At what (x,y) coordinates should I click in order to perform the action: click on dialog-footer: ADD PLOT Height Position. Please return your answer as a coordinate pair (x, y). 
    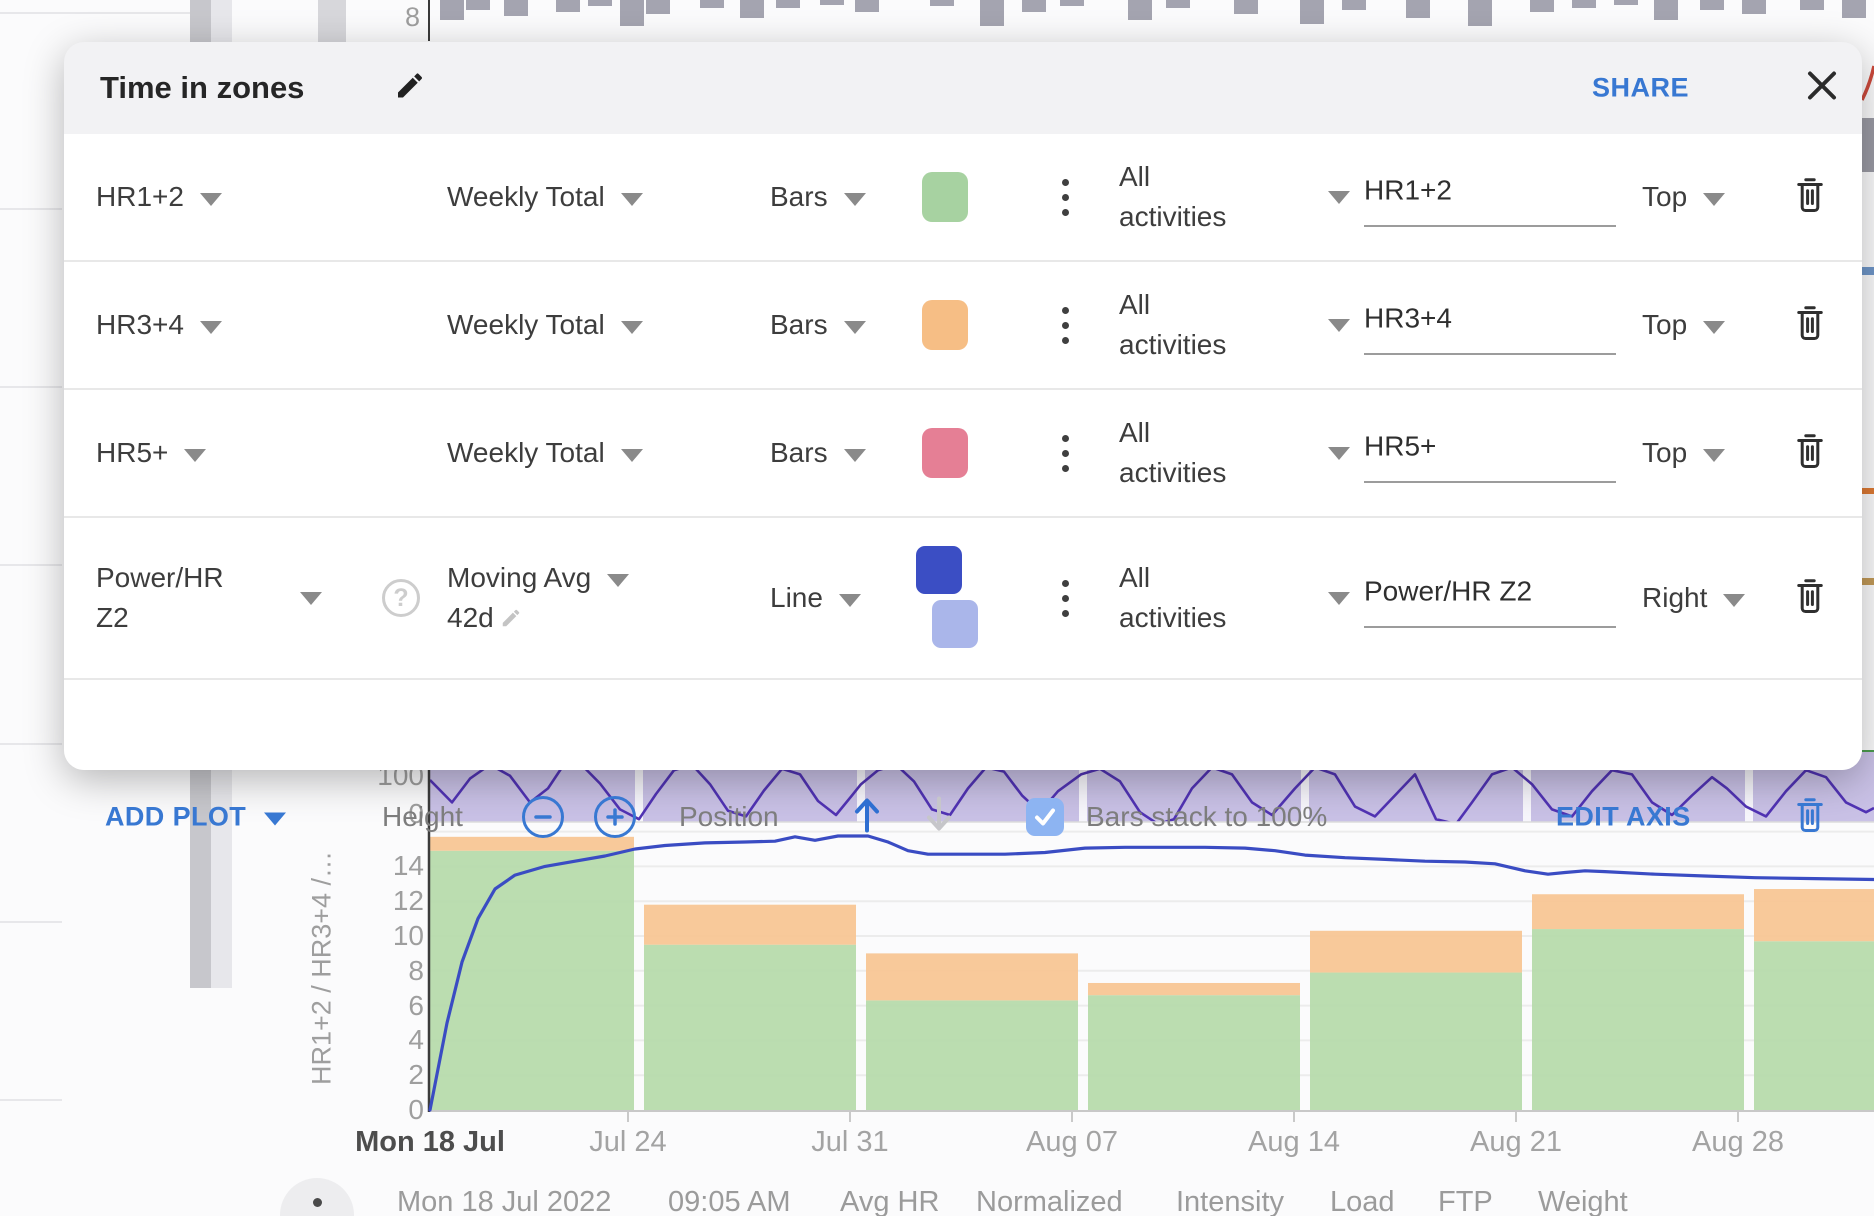
    Looking at the image, I should click on (963, 817).